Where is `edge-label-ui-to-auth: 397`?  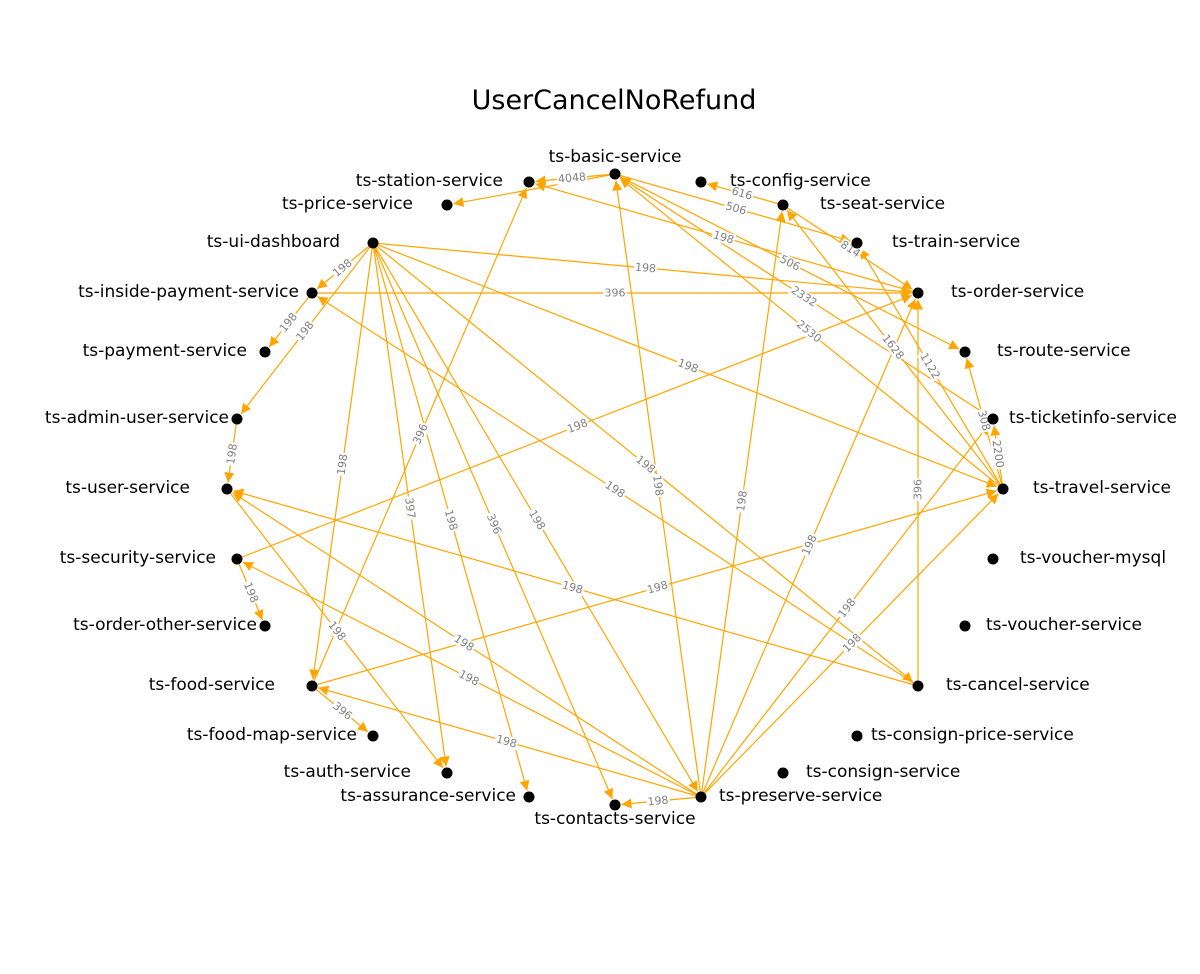 edge-label-ui-to-auth: 397 is located at coordinates (410, 508).